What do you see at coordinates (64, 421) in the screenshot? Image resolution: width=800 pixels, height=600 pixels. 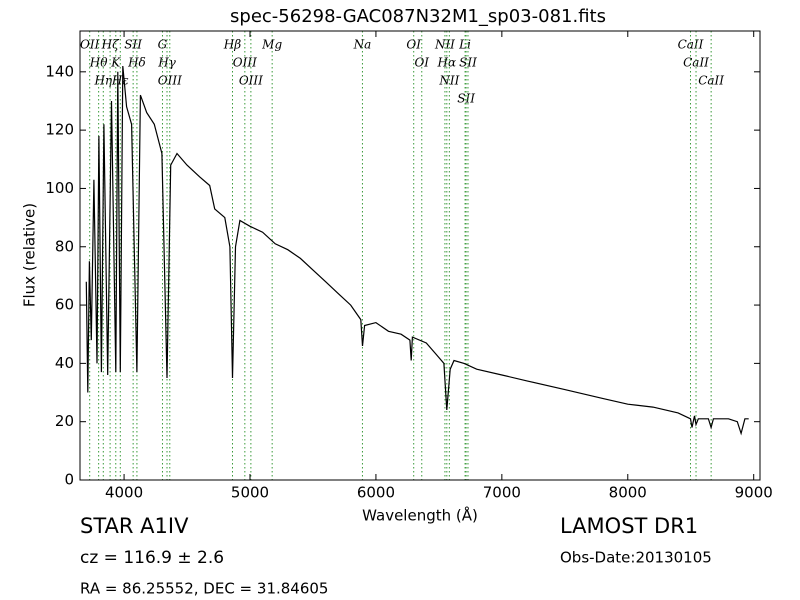 I see `y-tick-label: 20` at bounding box center [64, 421].